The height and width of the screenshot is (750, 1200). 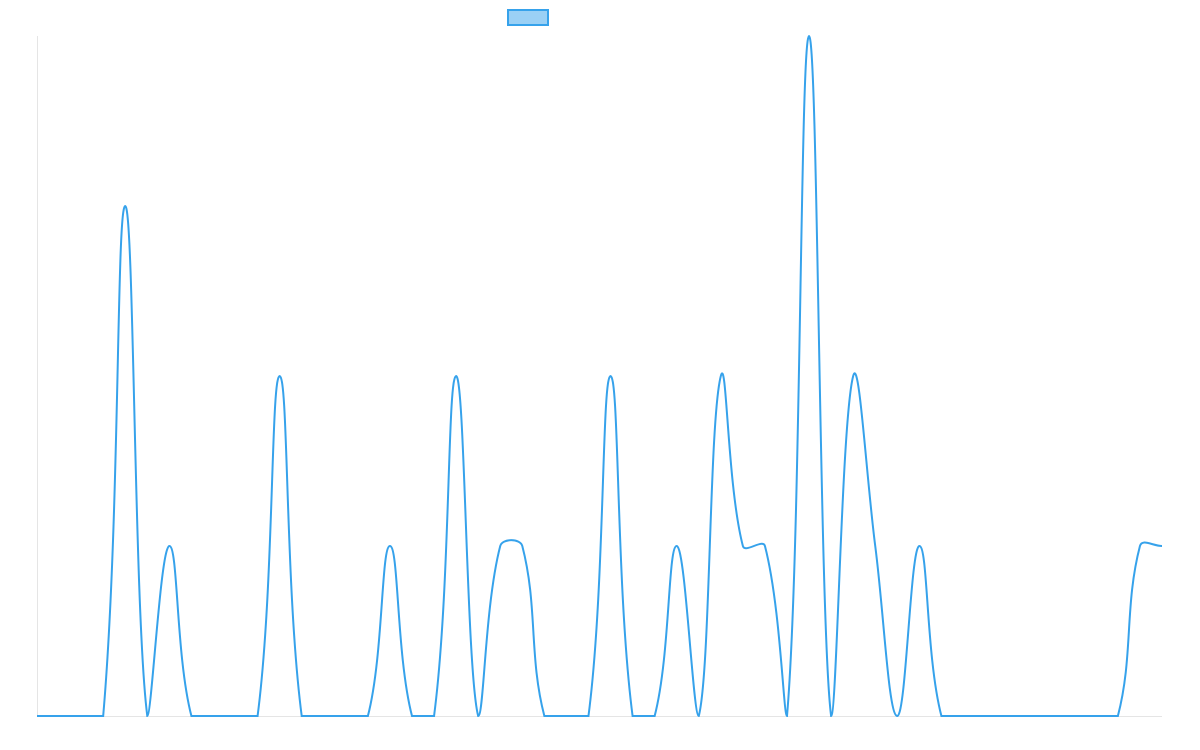 What do you see at coordinates (528, 17) in the screenshot?
I see `legend-swatch` at bounding box center [528, 17].